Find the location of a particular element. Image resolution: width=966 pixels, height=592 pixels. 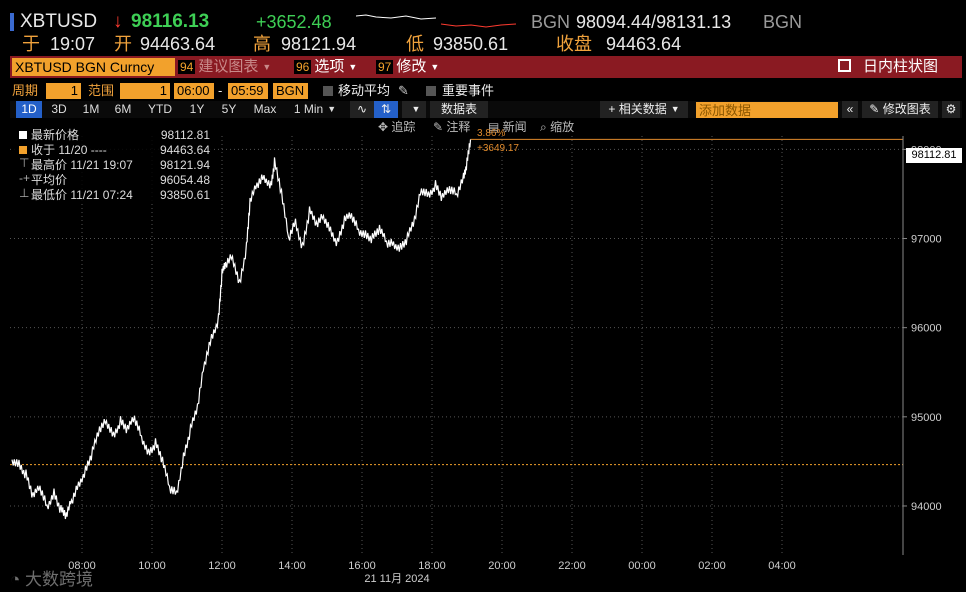

legend-value: 96054.48 is located at coordinates (184, 180).